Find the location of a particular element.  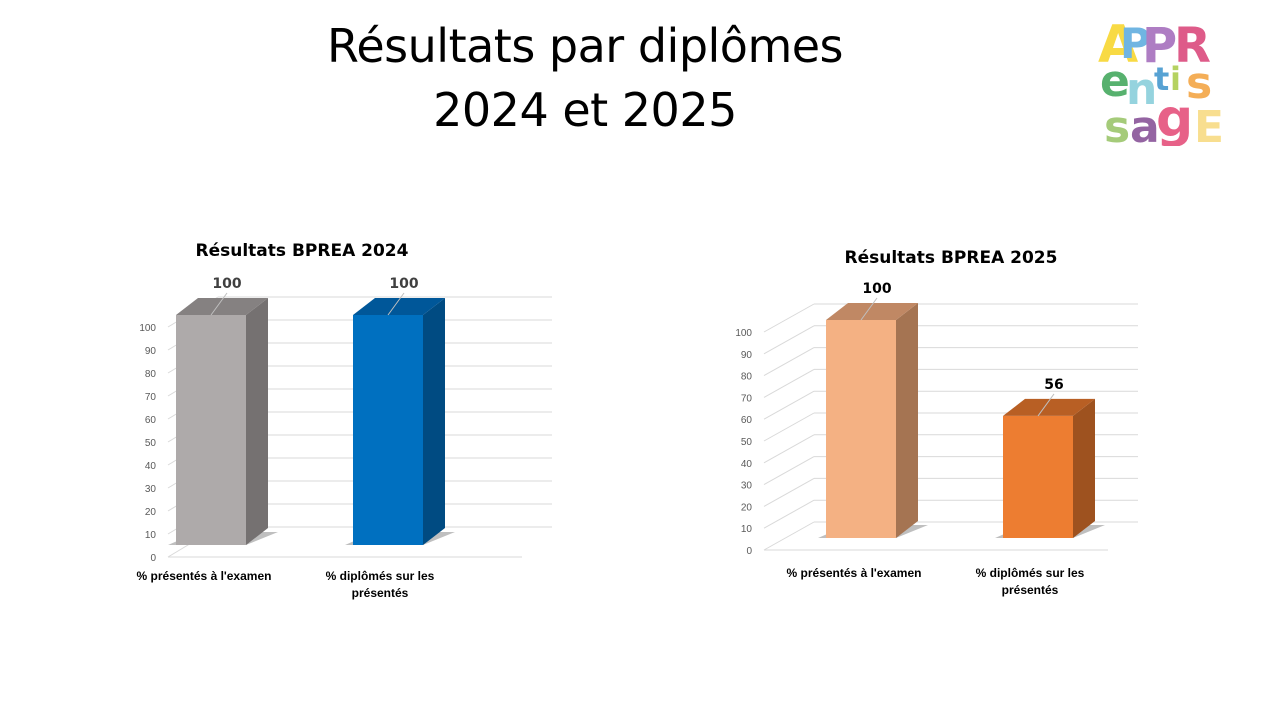

svg-text: a is located at coordinates (1145, 124).